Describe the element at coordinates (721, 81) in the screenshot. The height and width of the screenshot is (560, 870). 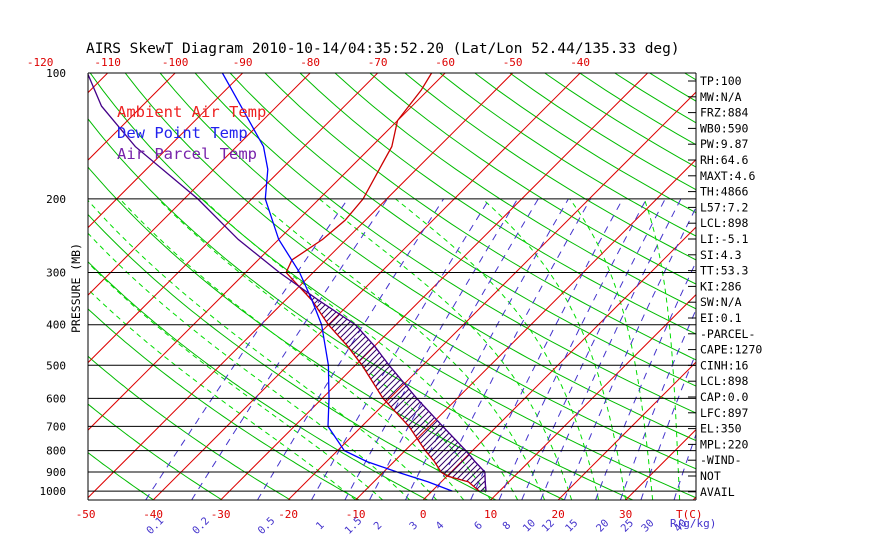
I see `parameter-label: TP:100` at that location.